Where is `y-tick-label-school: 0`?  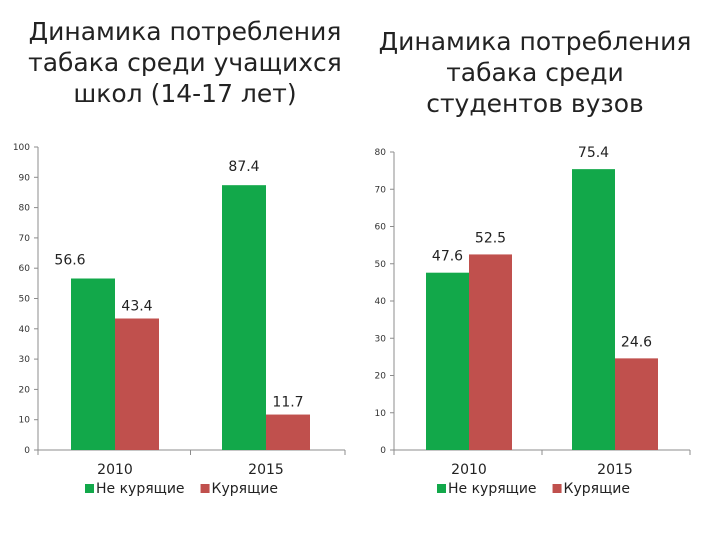
y-tick-label-school: 0 is located at coordinates (27, 451).